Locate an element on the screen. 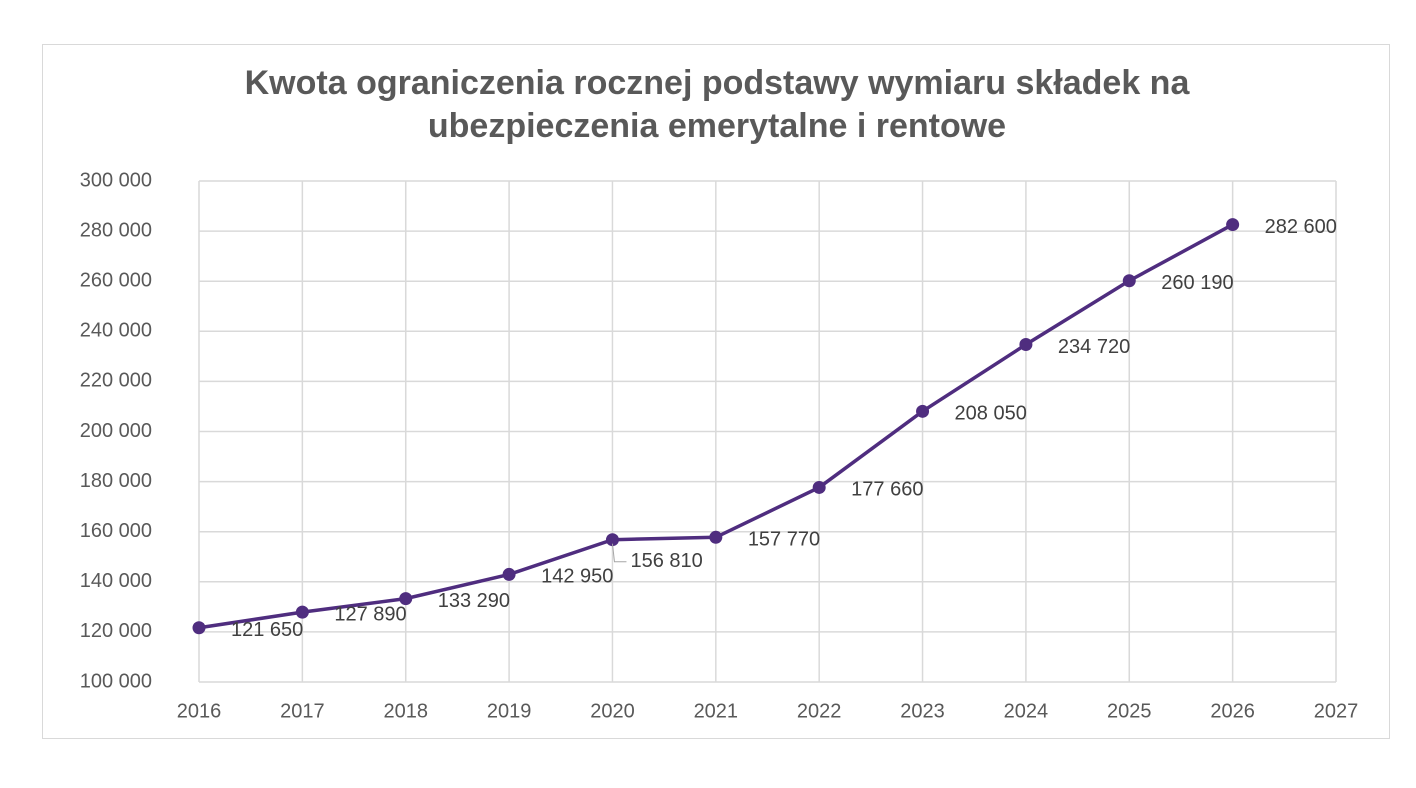 The height and width of the screenshot is (788, 1416). y-tick-label: 220 000 is located at coordinates (116, 381).